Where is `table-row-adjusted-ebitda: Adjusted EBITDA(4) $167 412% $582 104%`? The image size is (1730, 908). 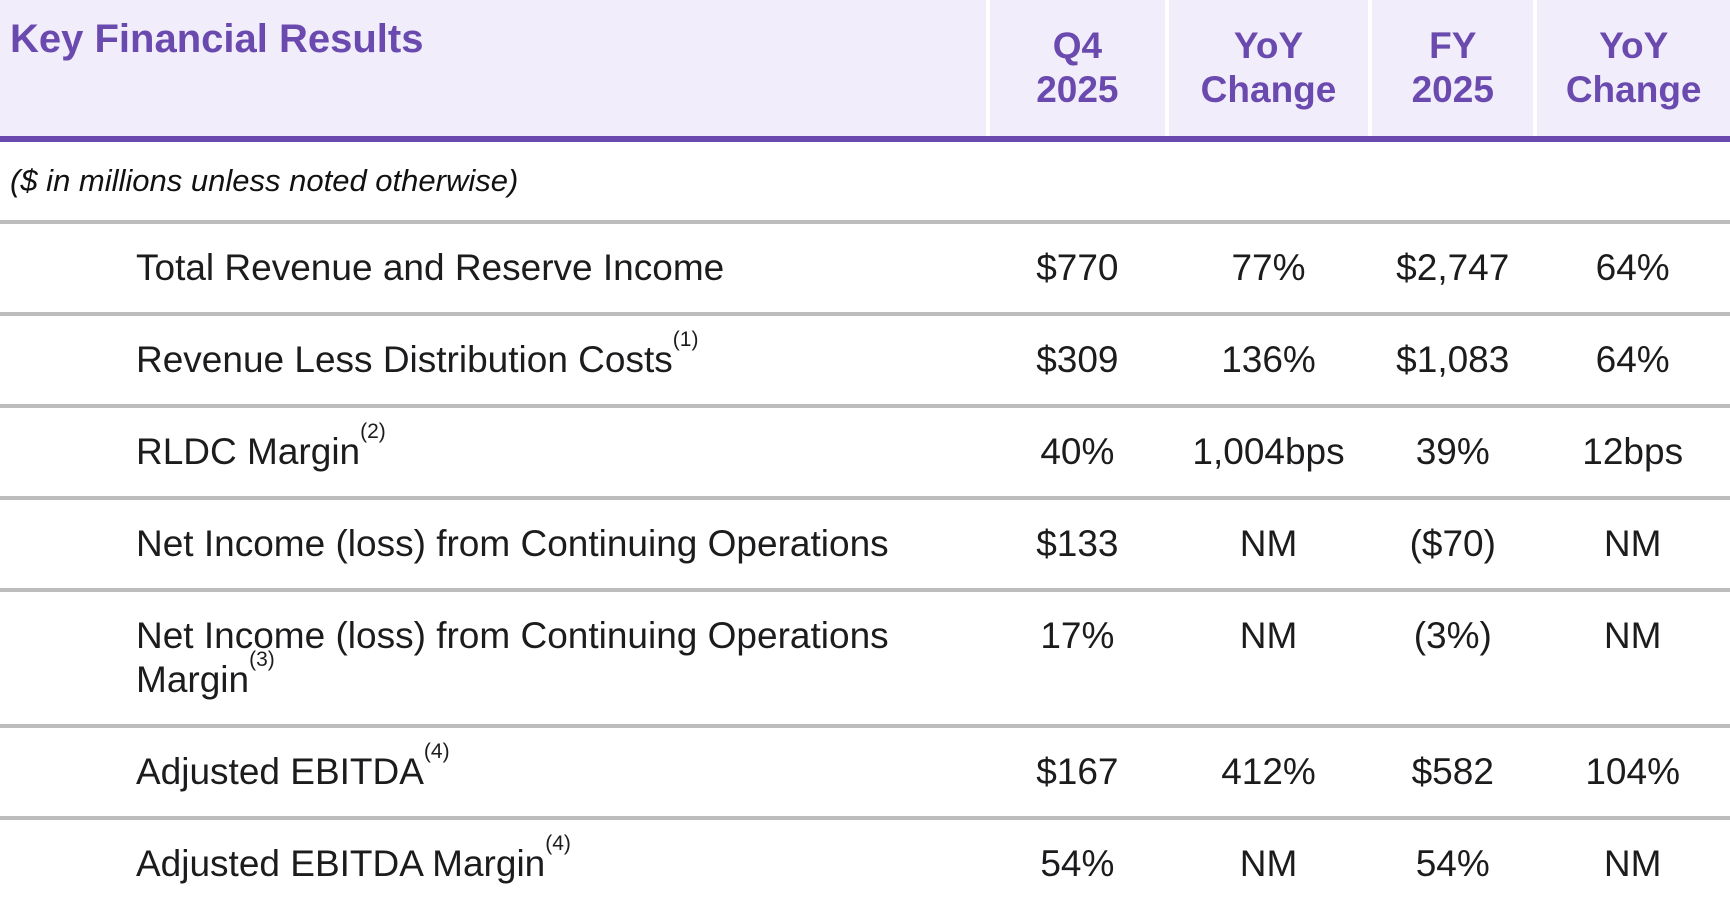 table-row-adjusted-ebitda: Adjusted EBITDA(4) $167 412% $582 104% is located at coordinates (865, 771).